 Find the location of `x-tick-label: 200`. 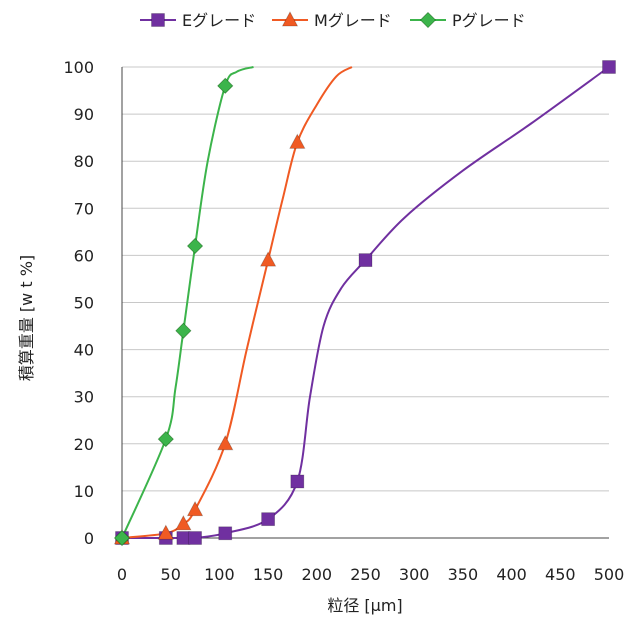

x-tick-label: 200 is located at coordinates (317, 574).